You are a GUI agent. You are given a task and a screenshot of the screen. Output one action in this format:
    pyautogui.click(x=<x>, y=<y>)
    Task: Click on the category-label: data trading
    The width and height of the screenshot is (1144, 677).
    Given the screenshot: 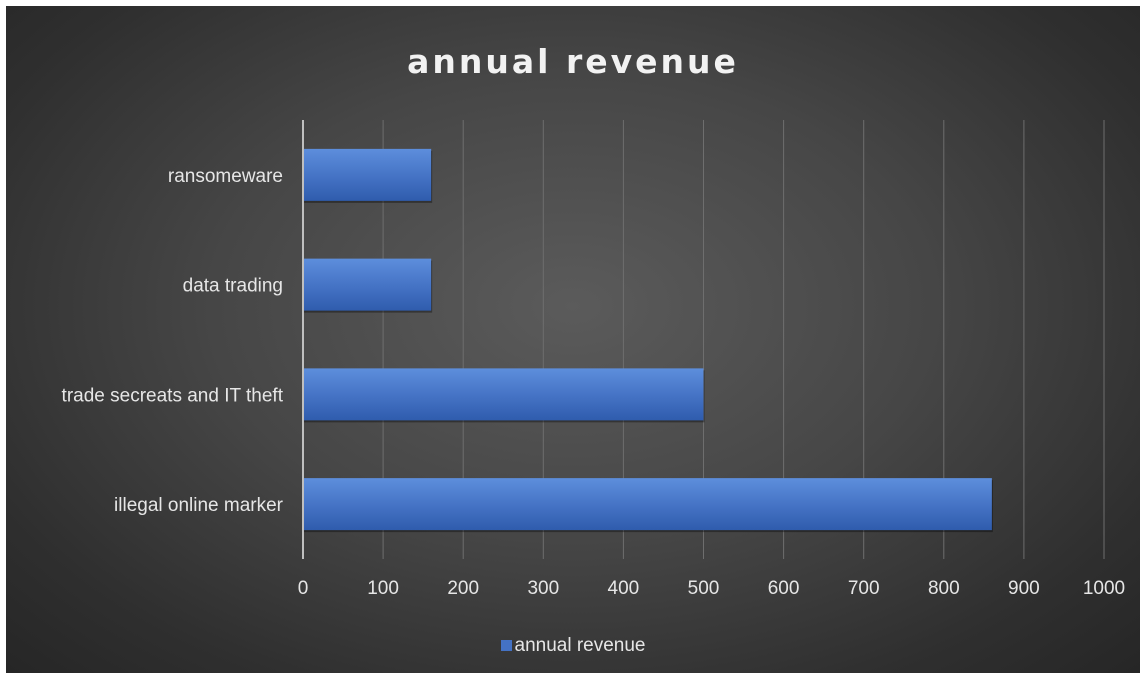 What is the action you would take?
    pyautogui.click(x=233, y=286)
    